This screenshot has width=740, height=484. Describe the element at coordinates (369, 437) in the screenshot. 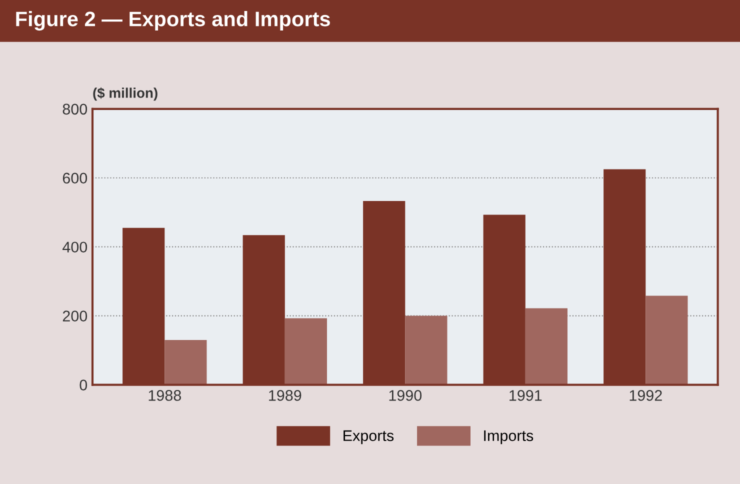

I see `legend-label: Exports` at that location.